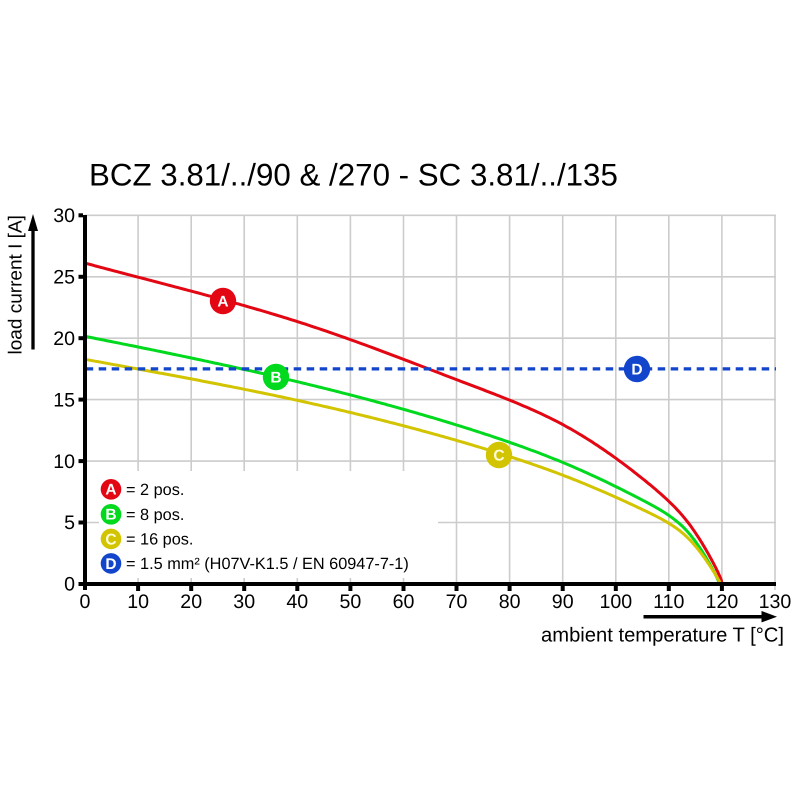 This screenshot has width=800, height=805. Describe the element at coordinates (64, 277) in the screenshot. I see `svg-text: 25` at that location.